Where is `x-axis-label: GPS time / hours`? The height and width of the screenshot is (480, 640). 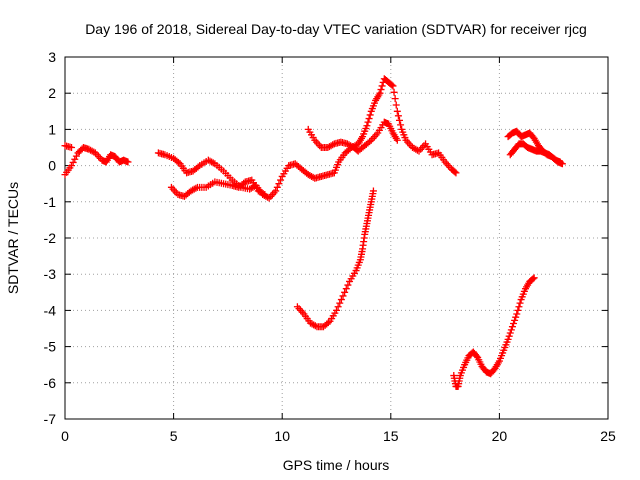
x-axis-label: GPS time / hours is located at coordinates (336, 465).